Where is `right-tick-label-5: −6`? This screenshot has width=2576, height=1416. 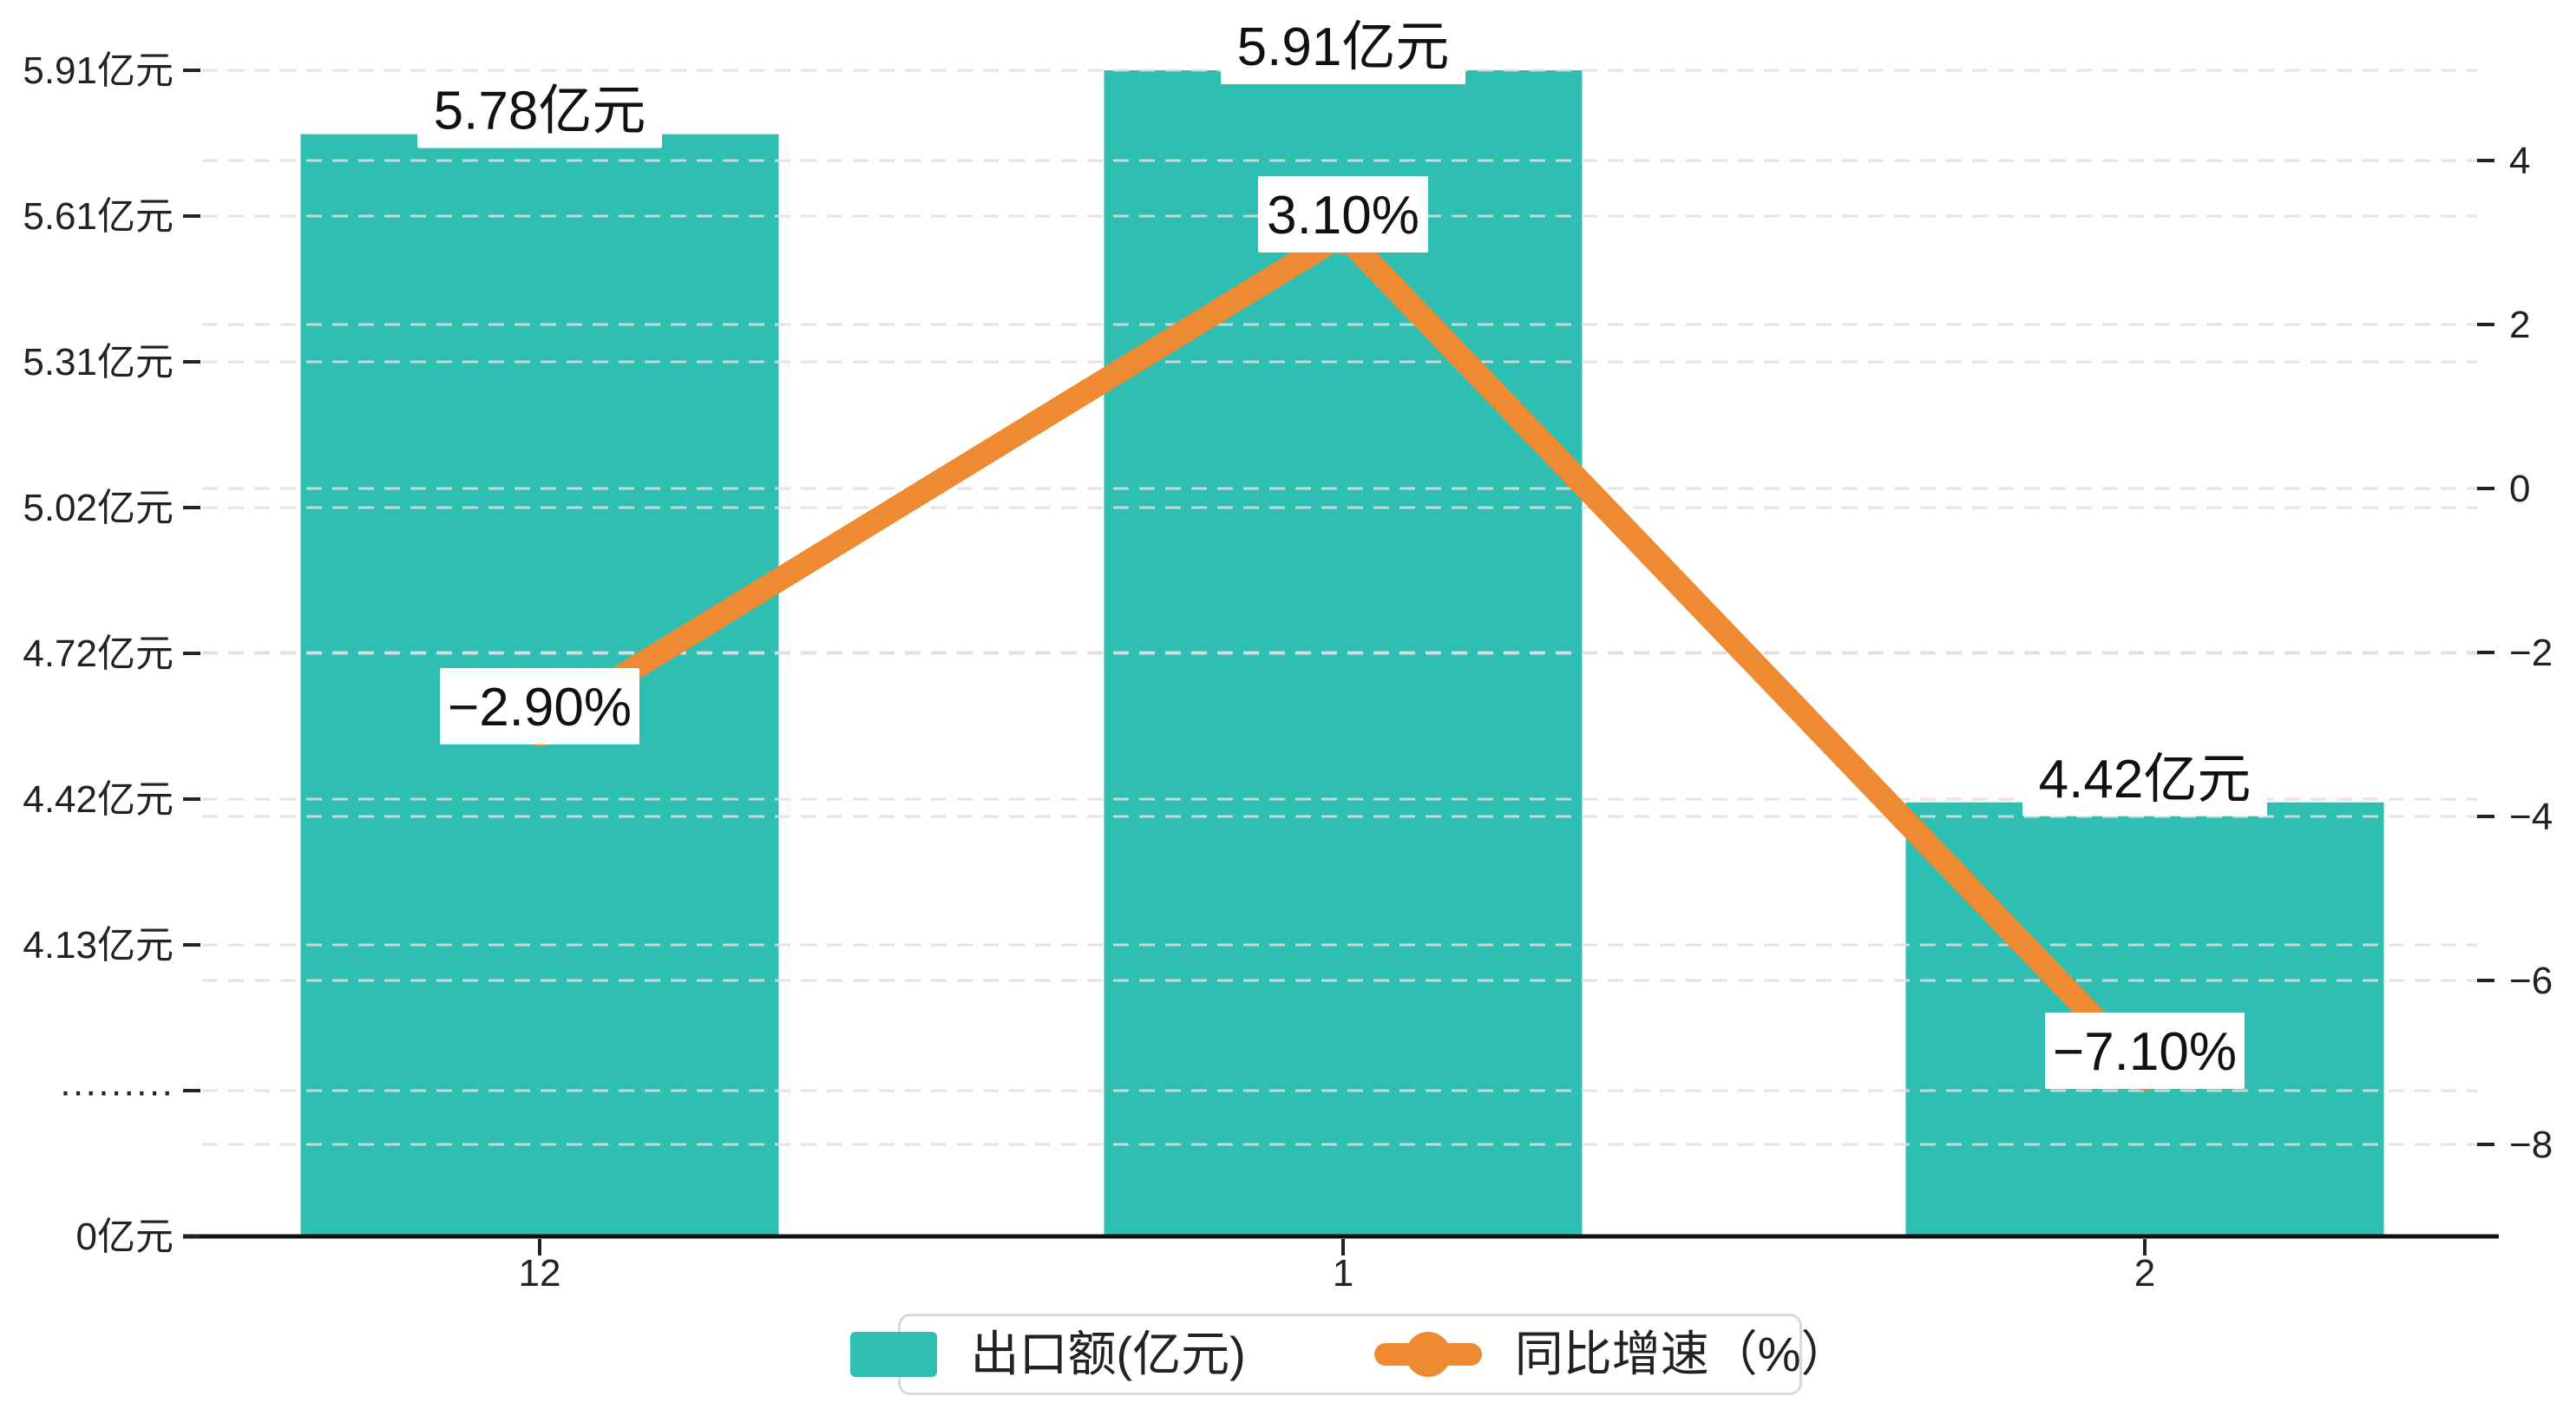
right-tick-label-5: −6 is located at coordinates (2531, 981).